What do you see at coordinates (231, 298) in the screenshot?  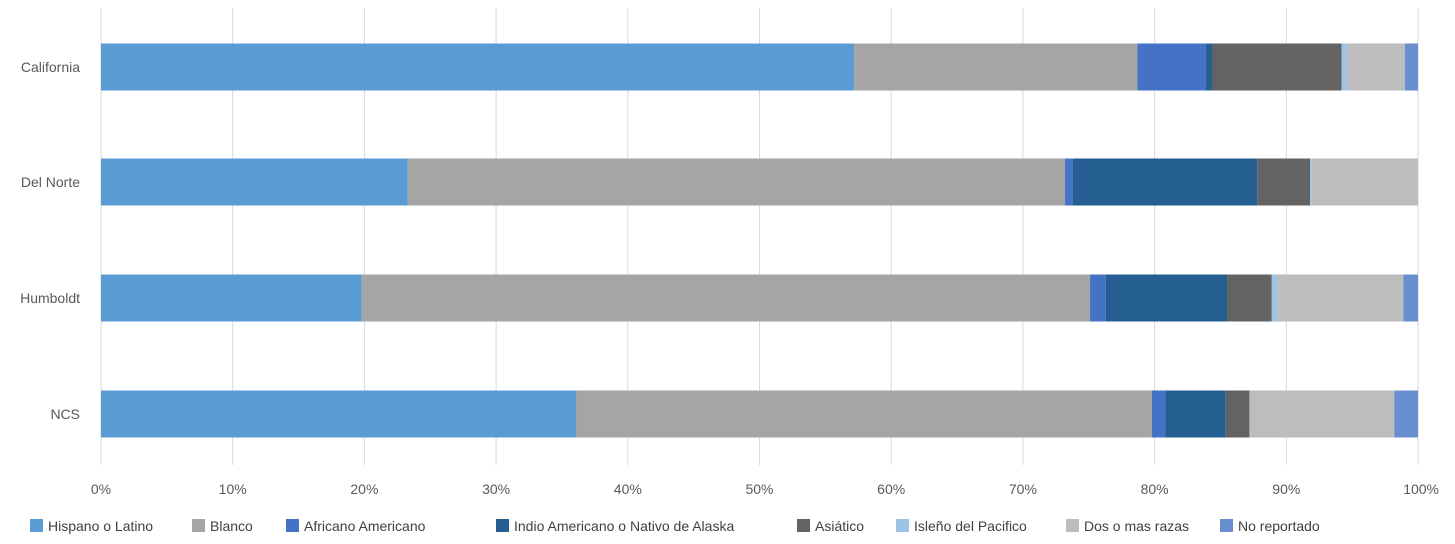 I see `bar-humboldt-hispano-o-latino` at bounding box center [231, 298].